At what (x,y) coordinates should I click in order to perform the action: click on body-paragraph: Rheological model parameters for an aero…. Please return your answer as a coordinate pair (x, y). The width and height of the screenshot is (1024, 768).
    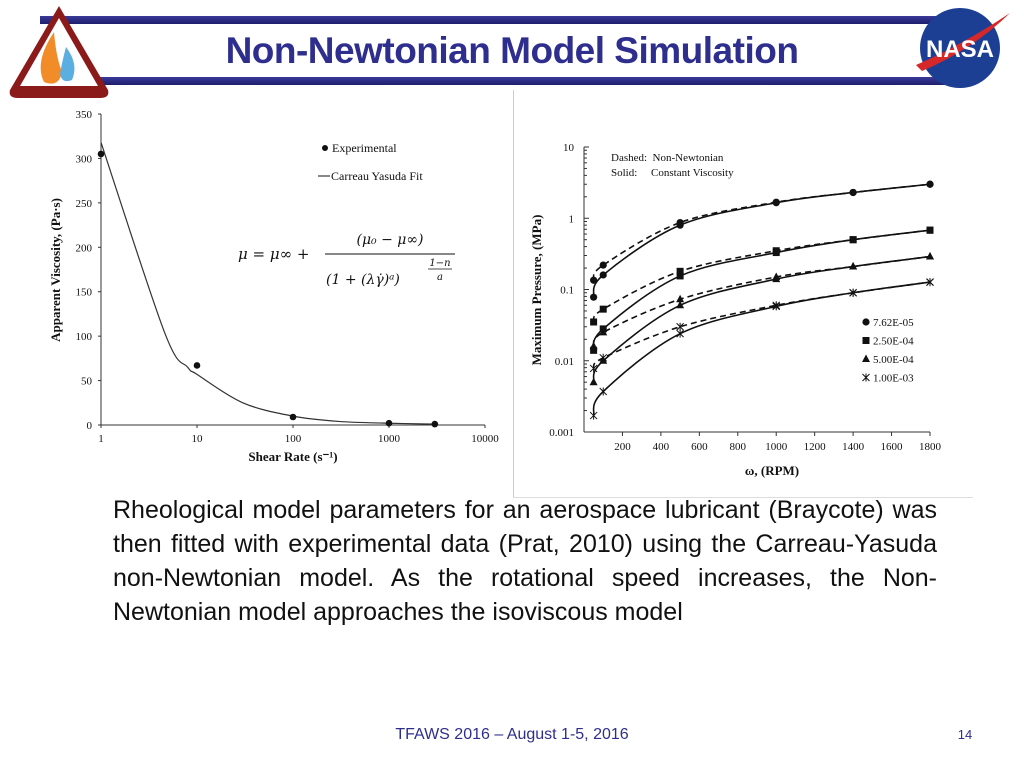
    Looking at the image, I should click on (525, 561).